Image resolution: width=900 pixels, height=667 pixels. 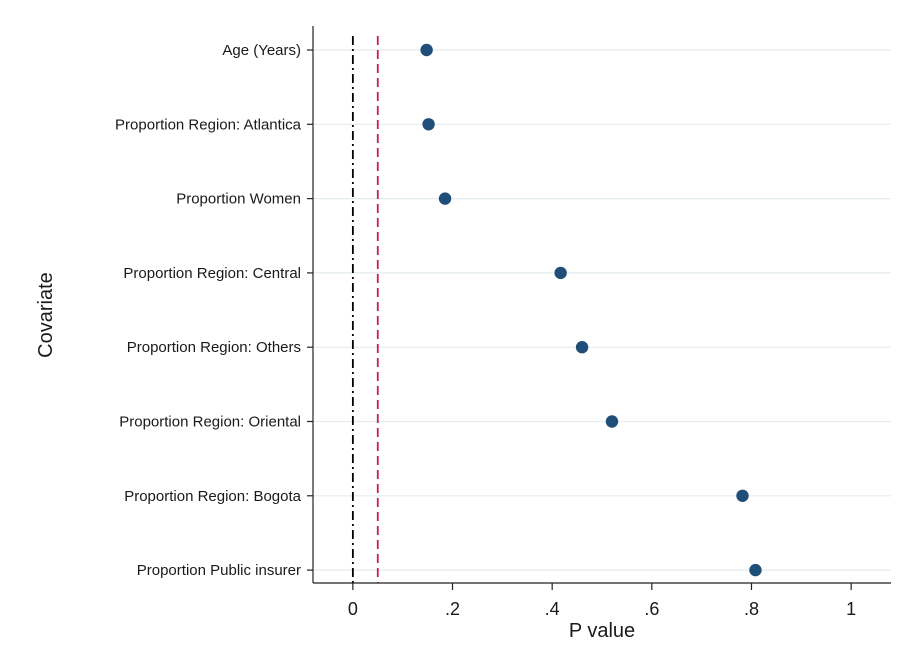 I want to click on x-axis-title: P value, so click(x=602, y=631).